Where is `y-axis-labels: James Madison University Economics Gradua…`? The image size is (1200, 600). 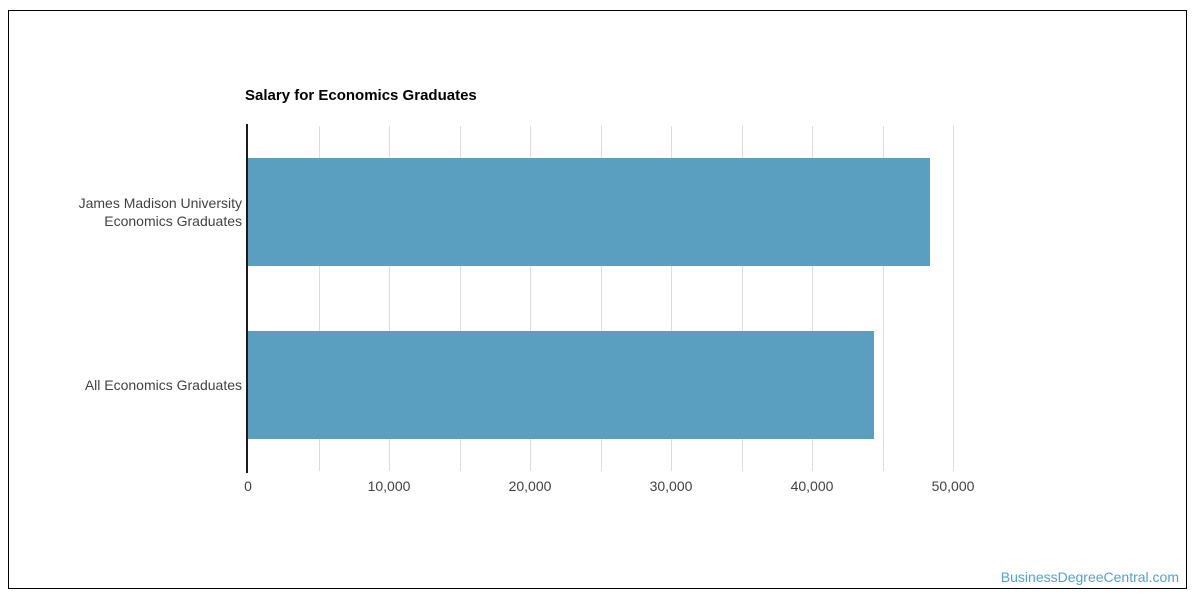 y-axis-labels: James Madison University Economics Gradua… is located at coordinates (125, 298).